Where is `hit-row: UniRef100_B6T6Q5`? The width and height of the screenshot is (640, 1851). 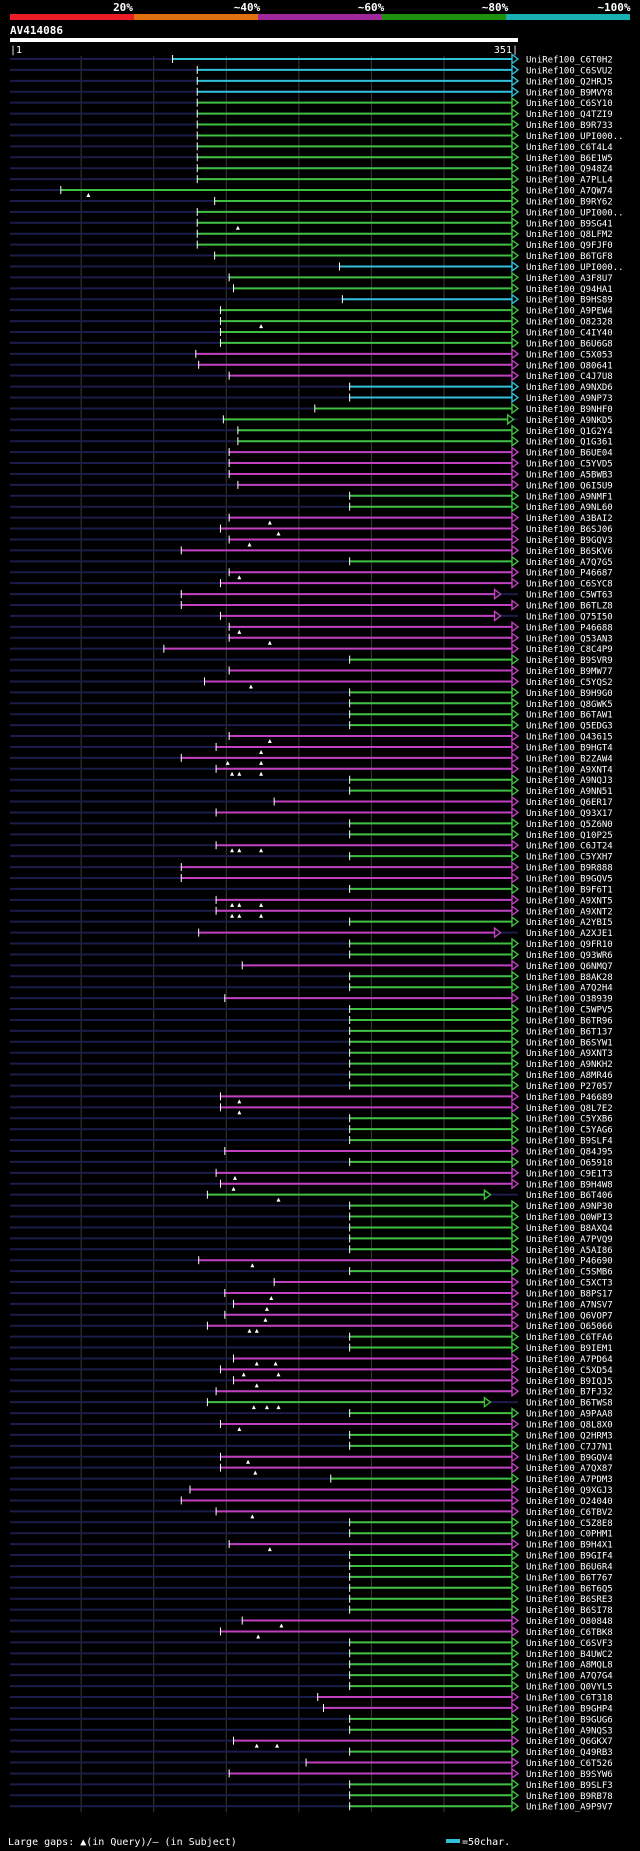 hit-row: UniRef100_B6T6Q5 is located at coordinates (311, 1587).